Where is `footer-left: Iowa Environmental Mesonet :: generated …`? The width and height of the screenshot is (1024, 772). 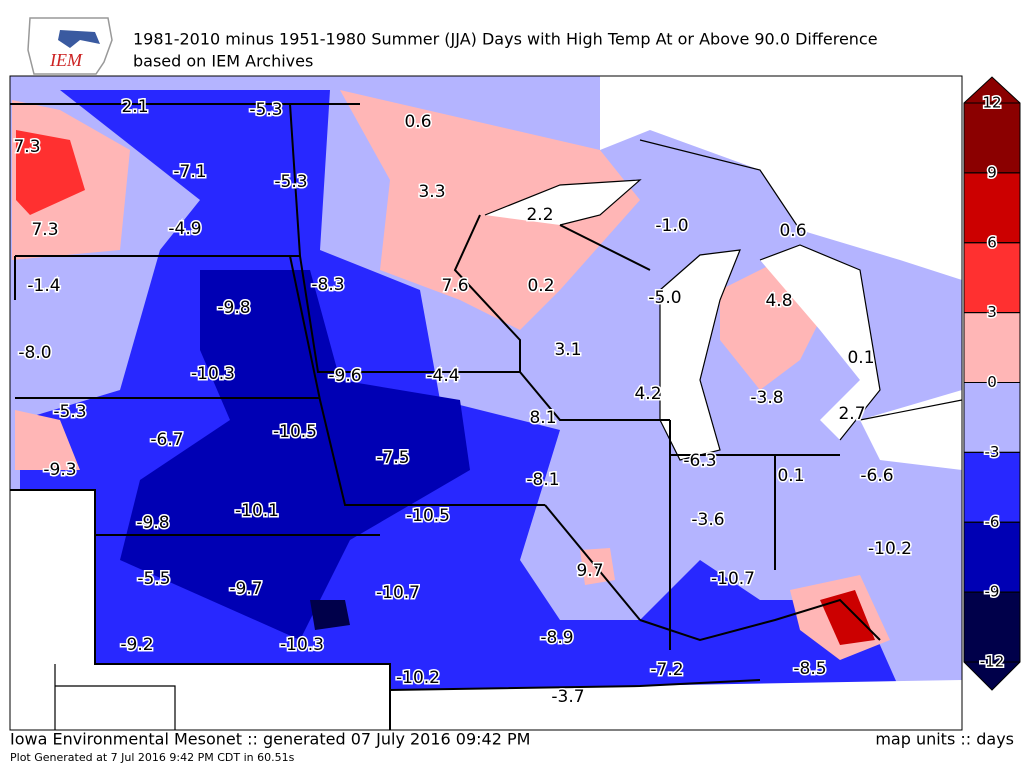 footer-left: Iowa Environmental Mesonet :: generated … is located at coordinates (270, 739).